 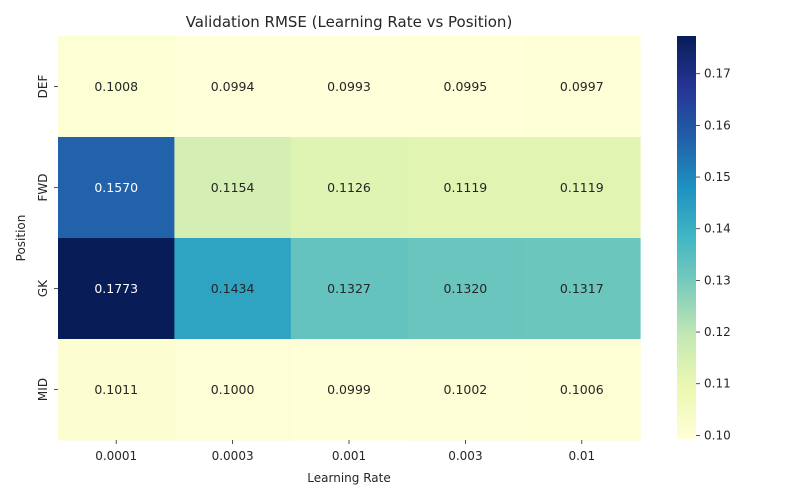 I want to click on colorbar: 0.10 0.11 0.12 0.13 0.14 0.15 0.16 0.17, so click(x=704, y=239).